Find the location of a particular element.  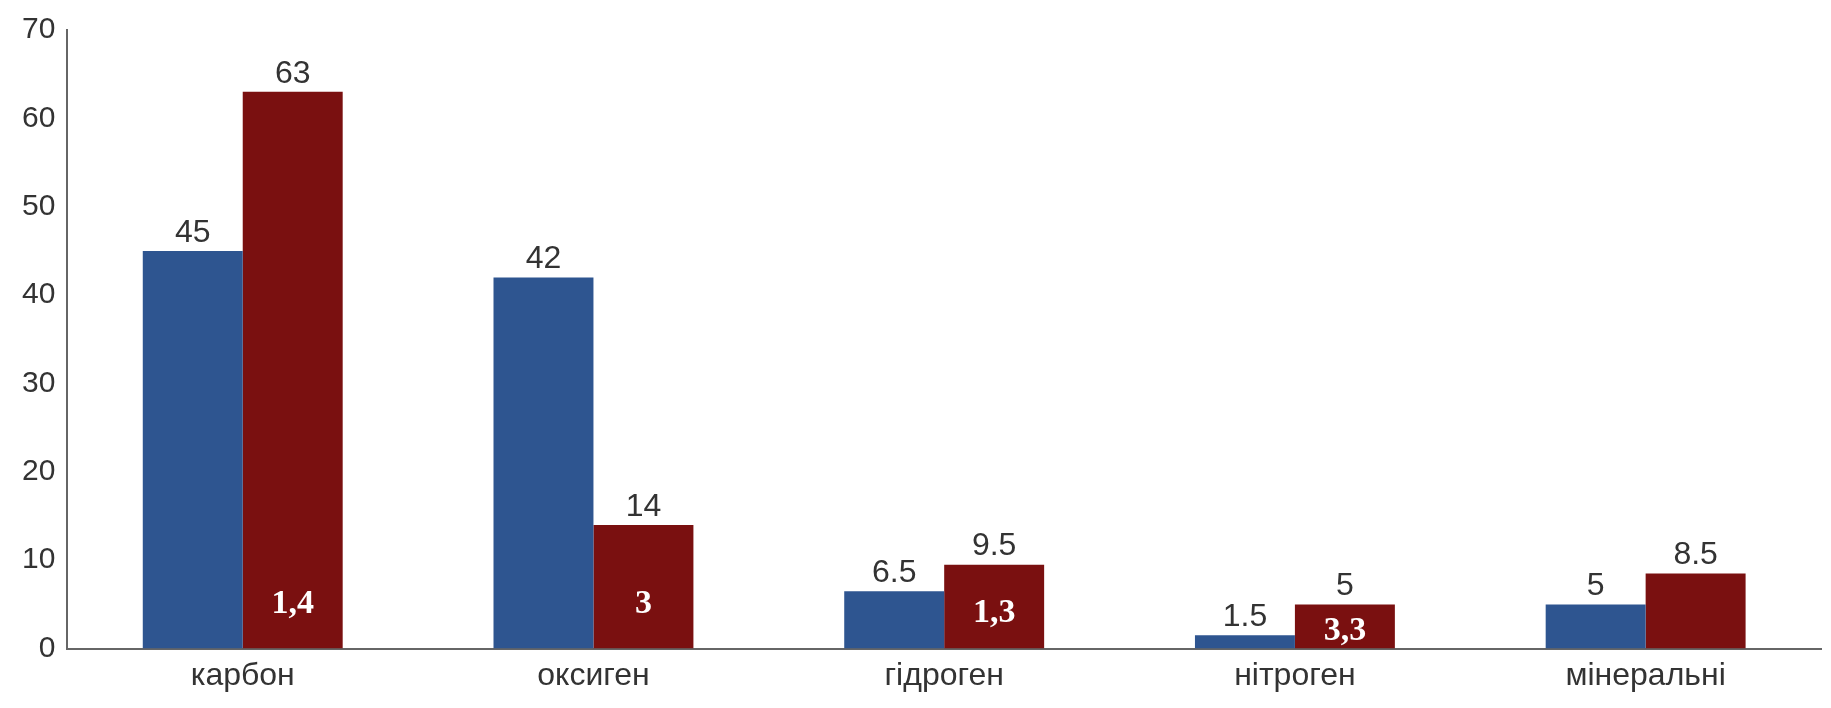

y-tick-label: 10 is located at coordinates (38, 558).